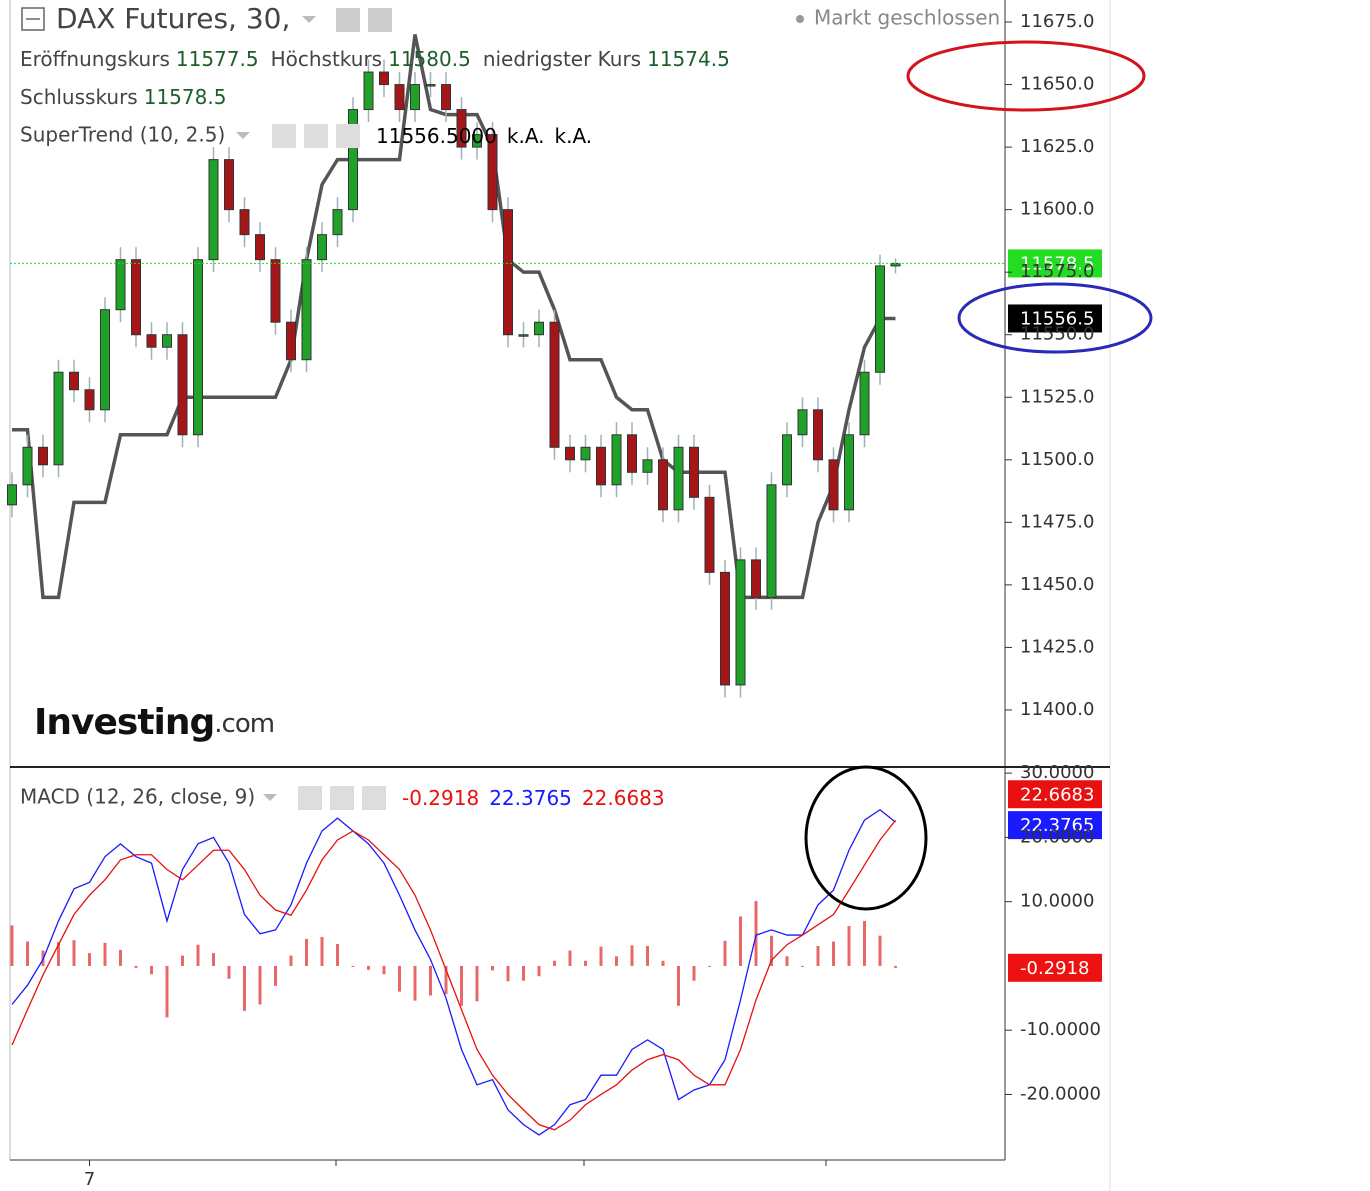  Describe the element at coordinates (1057, 209) in the screenshot. I see `y-tick-label: 11600.0` at that location.